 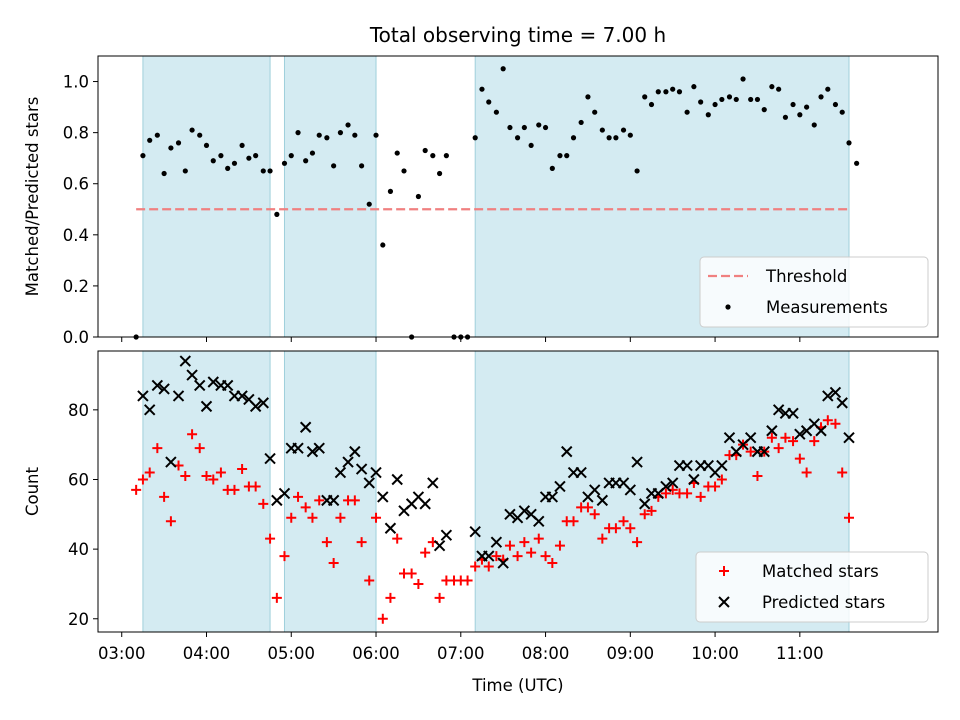 I want to click on x-tick-label: 07:00, so click(x=461, y=653).